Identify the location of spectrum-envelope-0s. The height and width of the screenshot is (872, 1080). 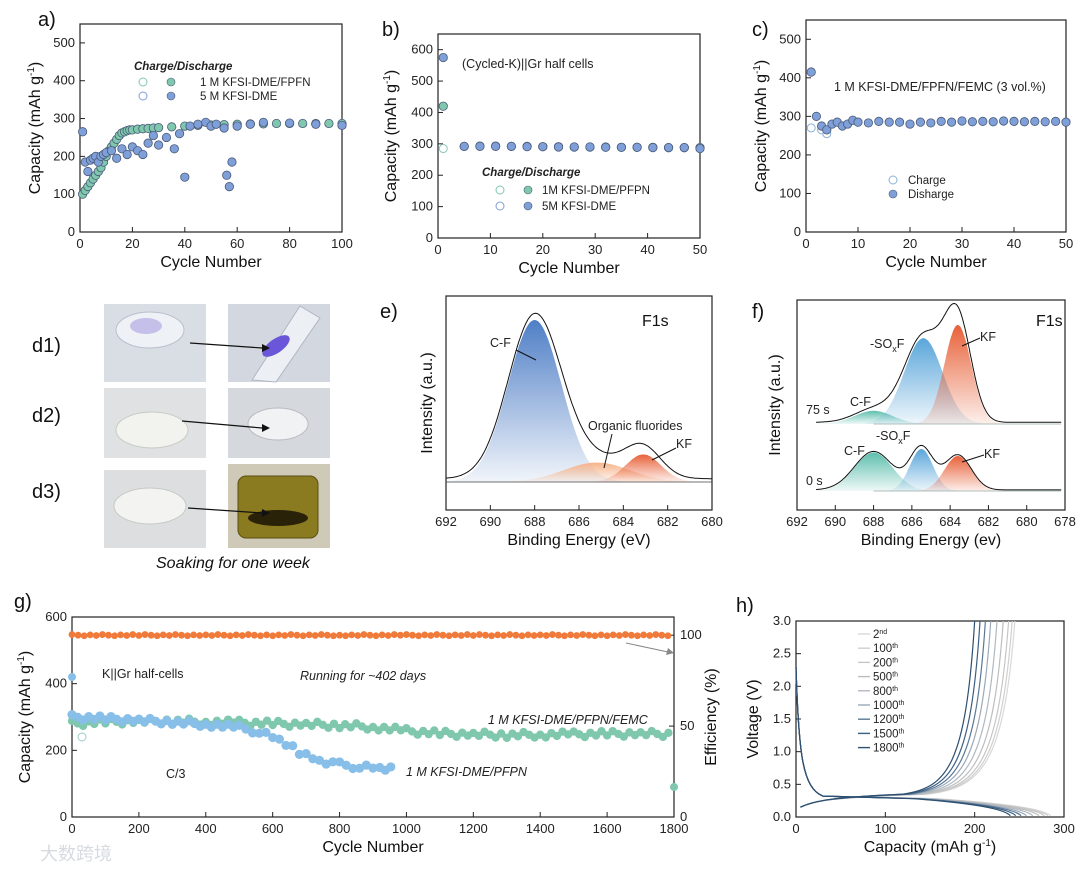
(939, 467).